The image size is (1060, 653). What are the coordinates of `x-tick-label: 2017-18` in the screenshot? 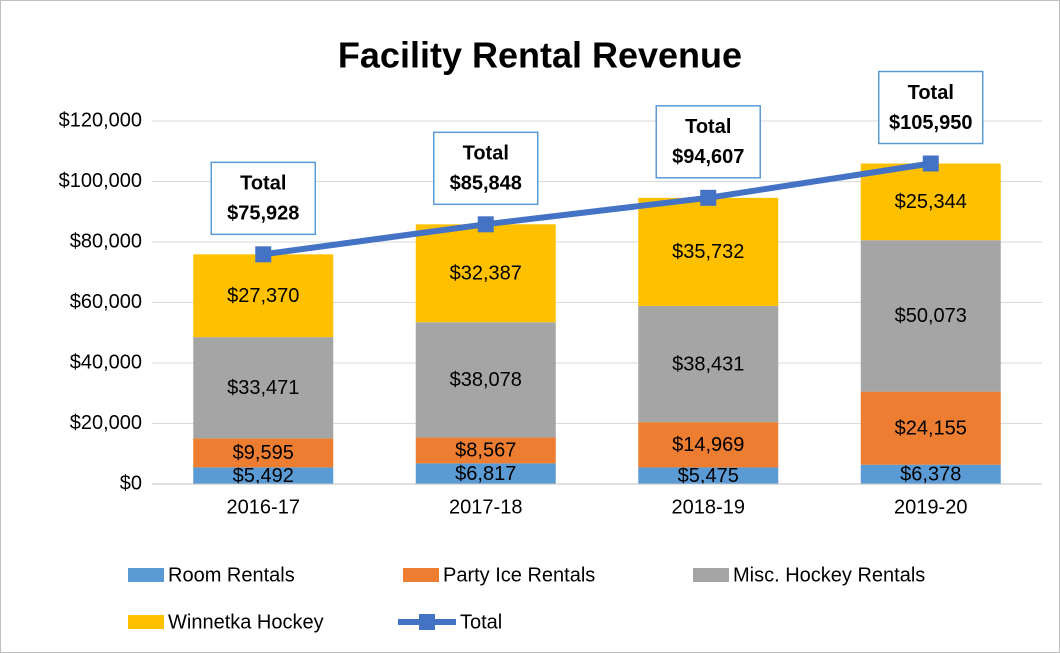 It's located at (485, 507).